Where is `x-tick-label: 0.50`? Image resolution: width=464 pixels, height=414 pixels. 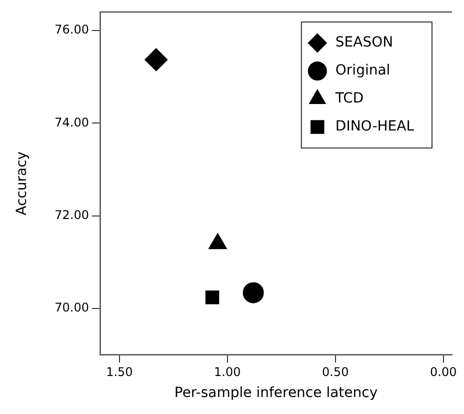 x-tick-label: 0.50 is located at coordinates (335, 372).